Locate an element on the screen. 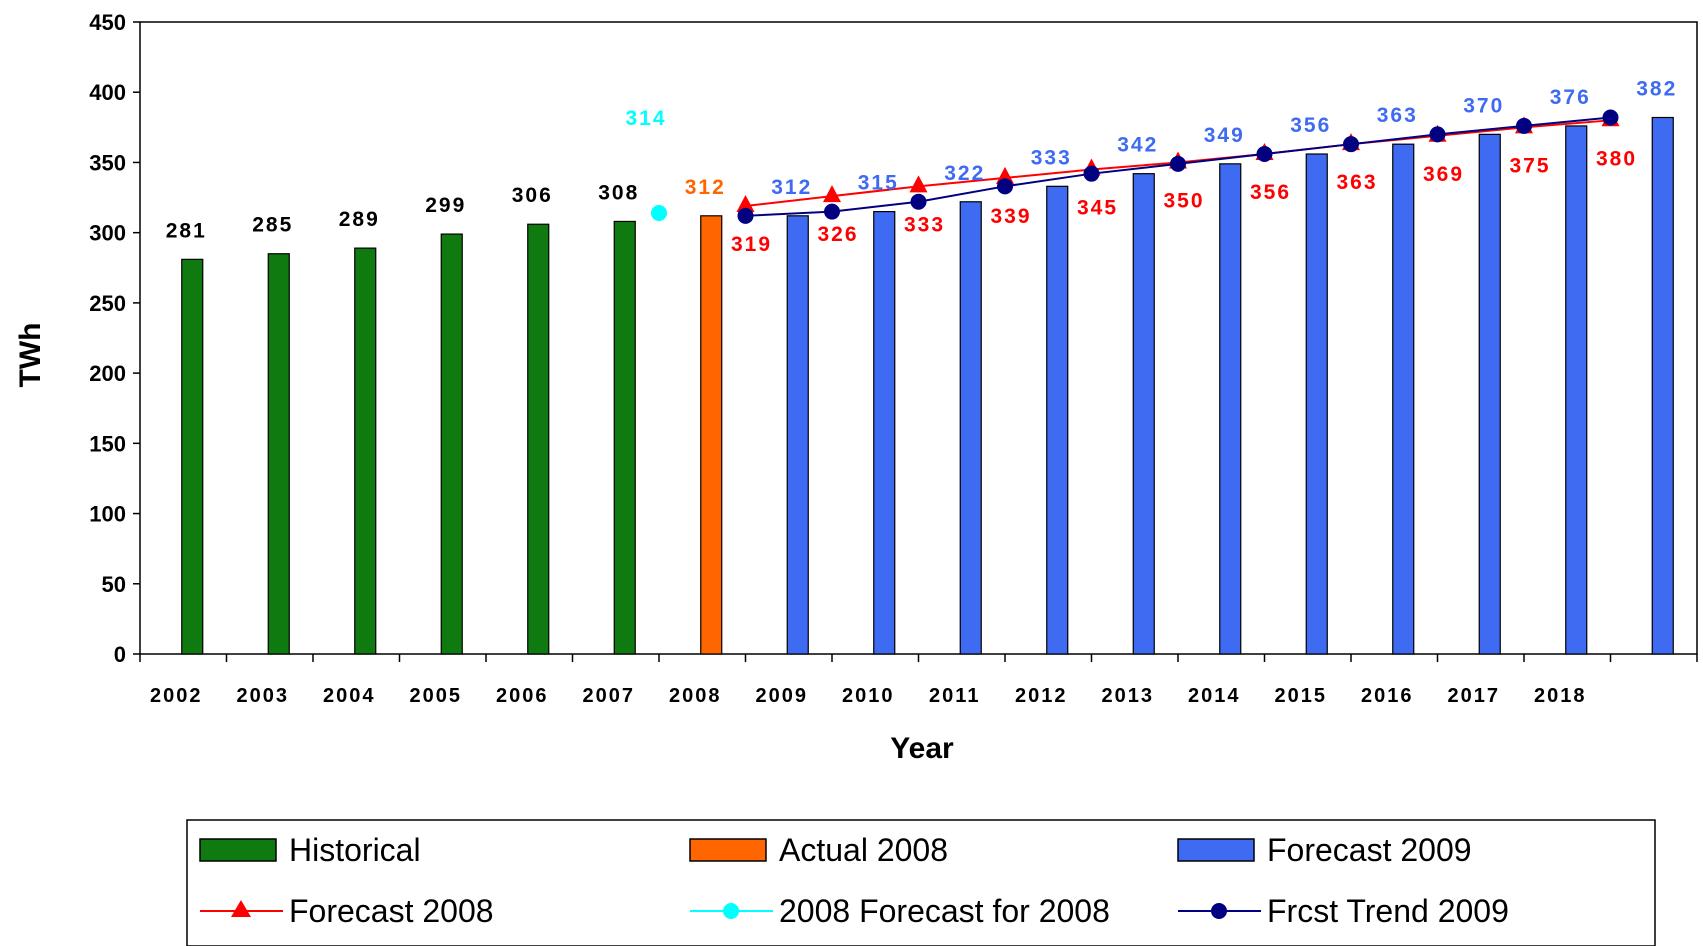  y-tick-label: 200 is located at coordinates (107, 373).